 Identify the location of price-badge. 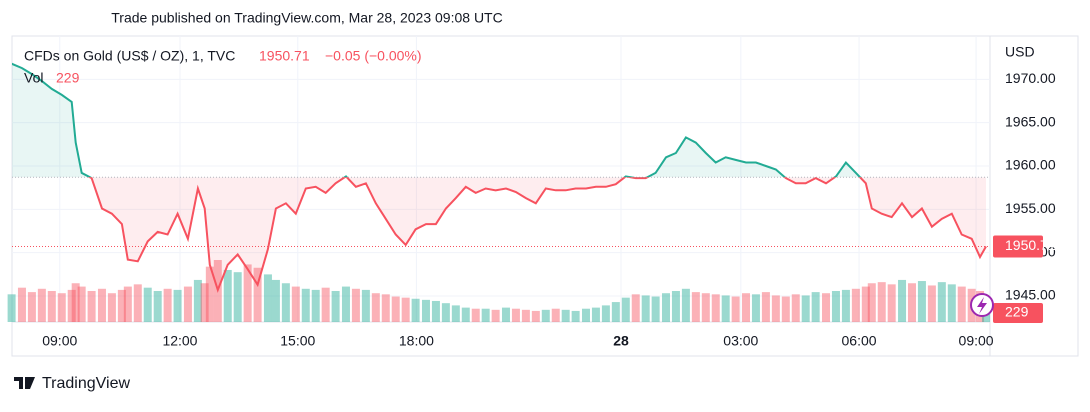
(1018, 246).